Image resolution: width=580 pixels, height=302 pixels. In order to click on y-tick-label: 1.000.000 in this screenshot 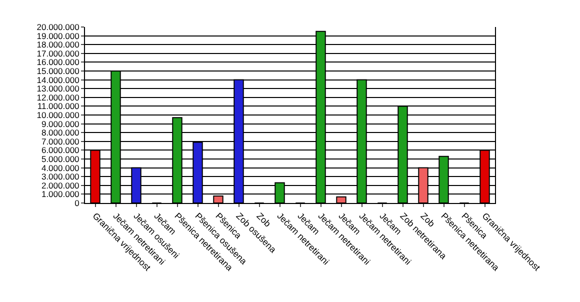, I will do `click(60, 194)`.